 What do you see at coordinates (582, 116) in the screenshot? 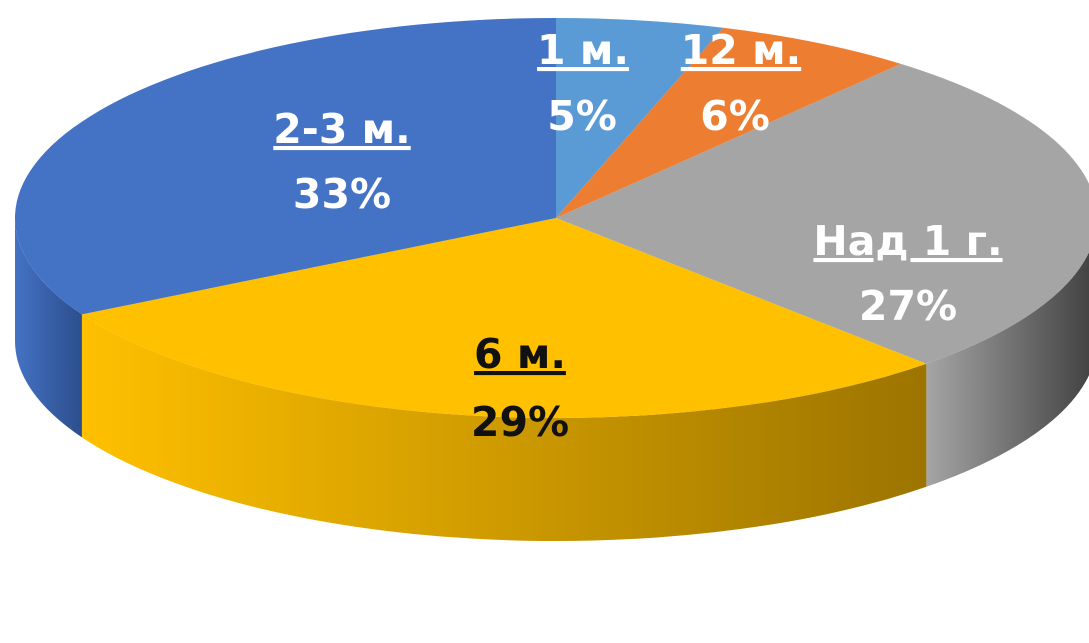
I see `slice-value-label-0: 5%` at bounding box center [582, 116].